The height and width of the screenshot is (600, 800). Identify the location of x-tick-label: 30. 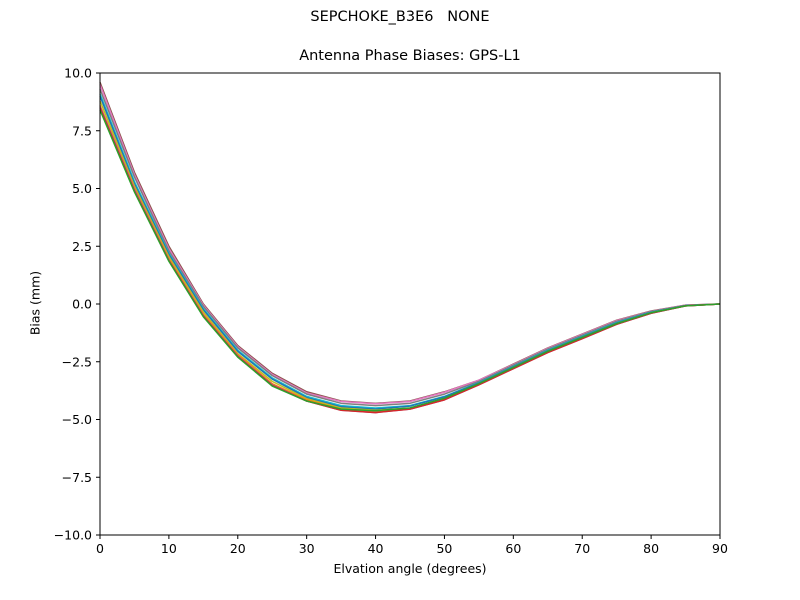
(307, 548).